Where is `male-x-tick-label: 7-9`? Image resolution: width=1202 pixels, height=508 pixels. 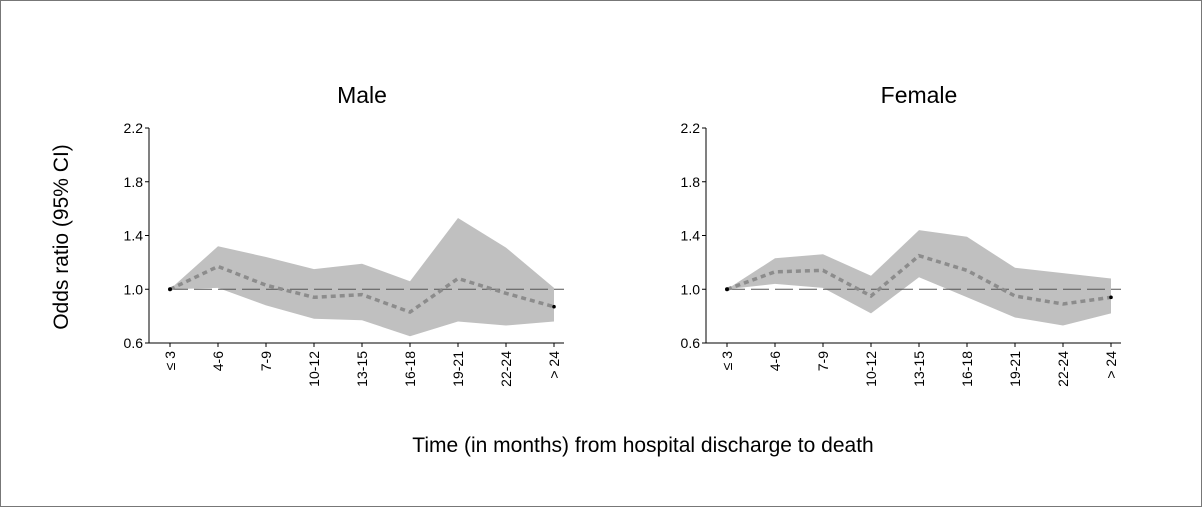 male-x-tick-label: 7-9 is located at coordinates (266, 361).